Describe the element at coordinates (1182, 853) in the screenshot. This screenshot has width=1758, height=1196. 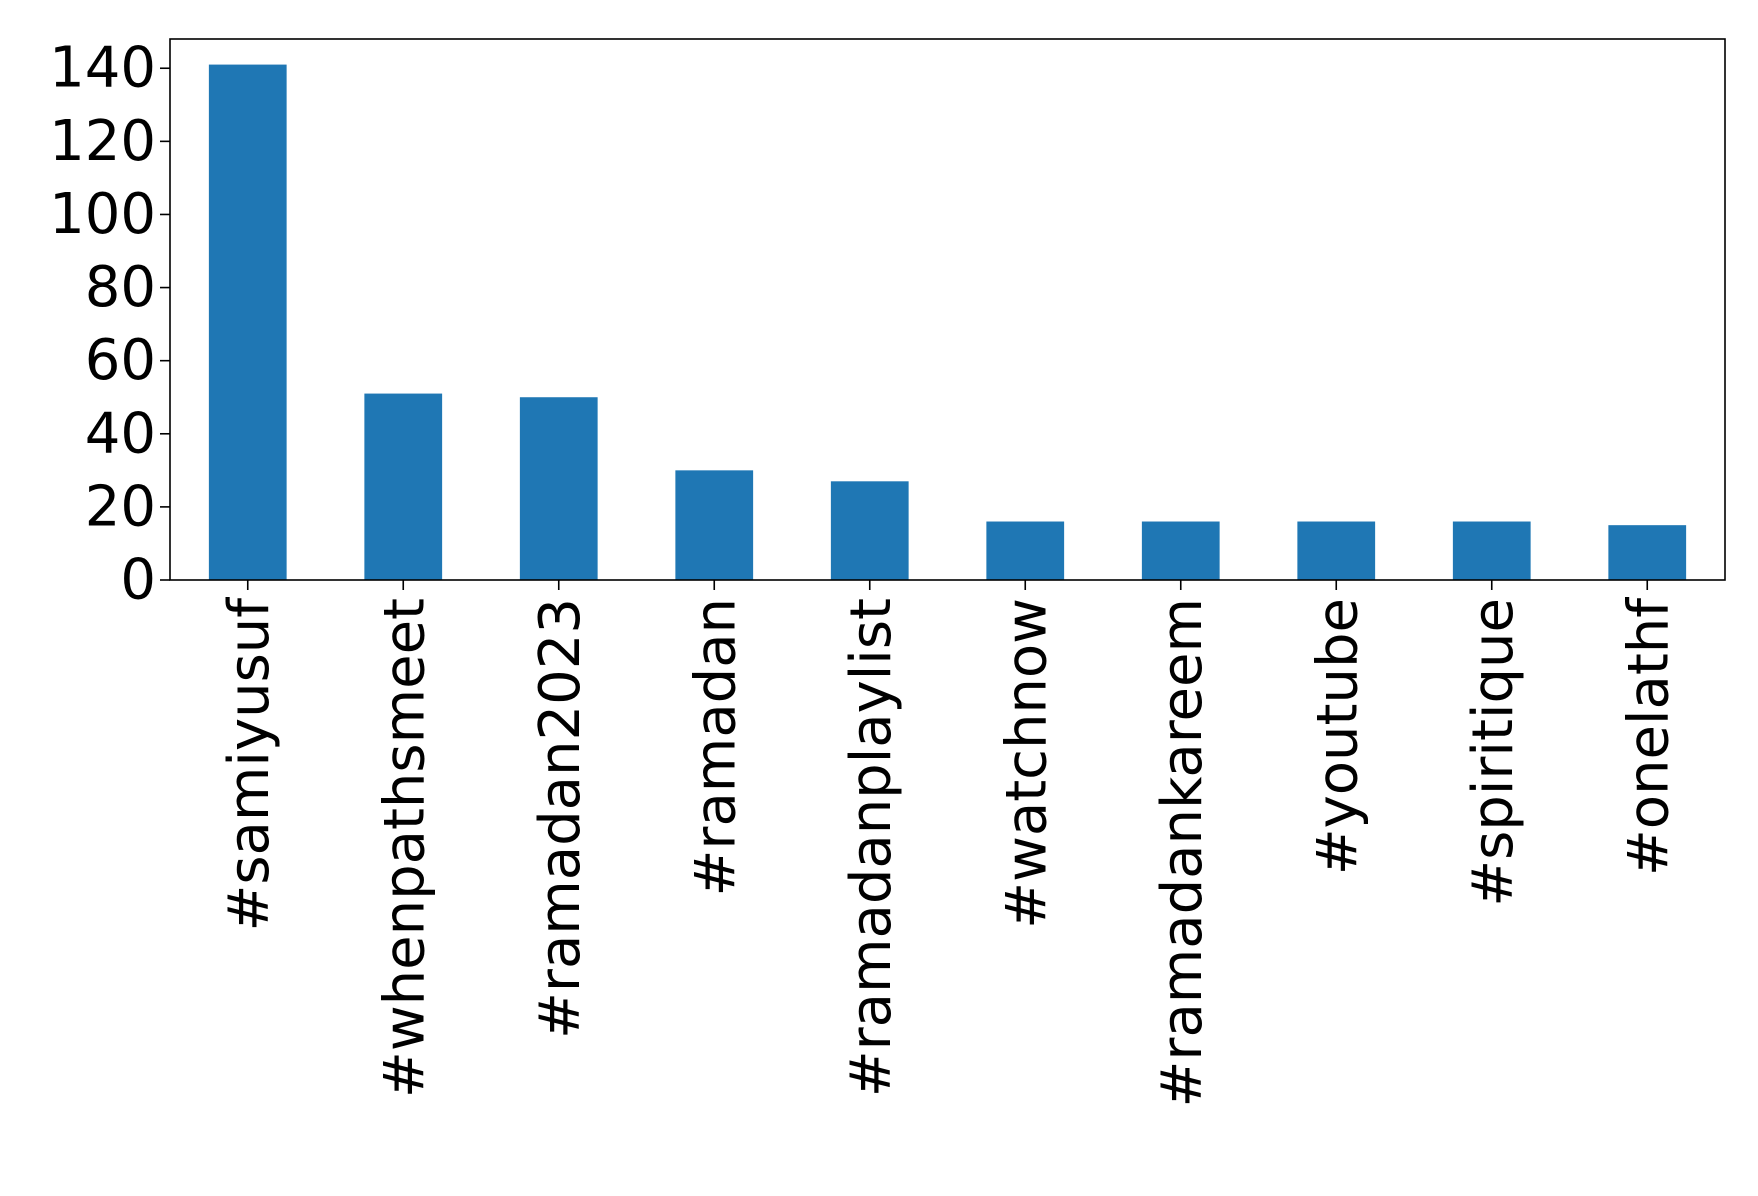
I see `x-tick-label: #ramadankareem` at that location.